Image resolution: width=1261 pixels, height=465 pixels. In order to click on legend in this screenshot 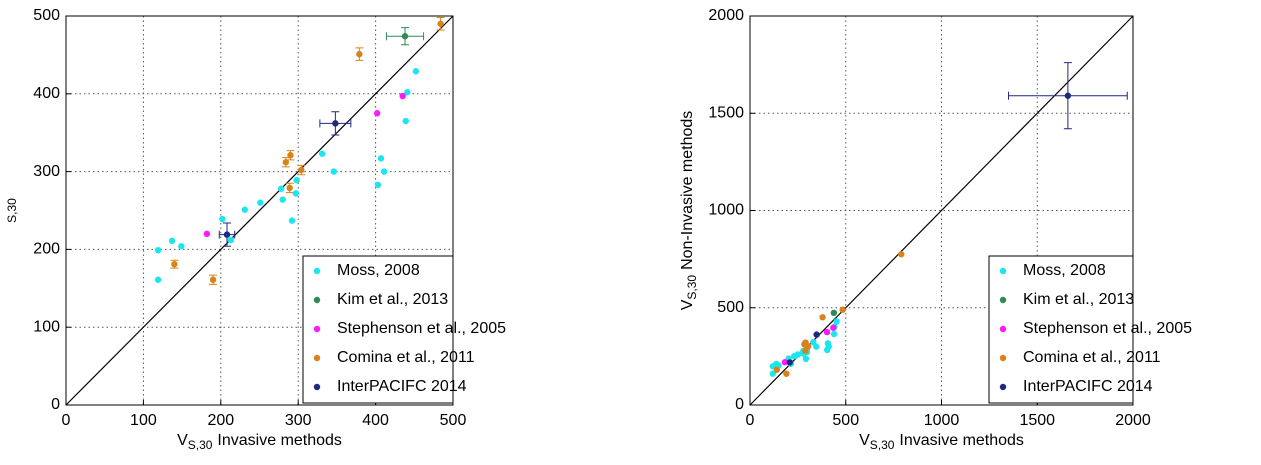, I will do `click(1061, 329)`.